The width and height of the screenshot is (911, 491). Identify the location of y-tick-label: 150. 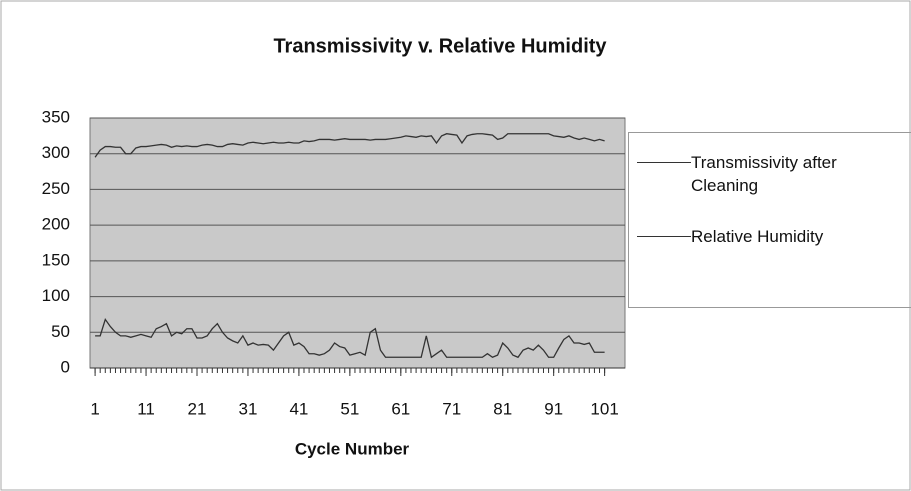
(56, 259).